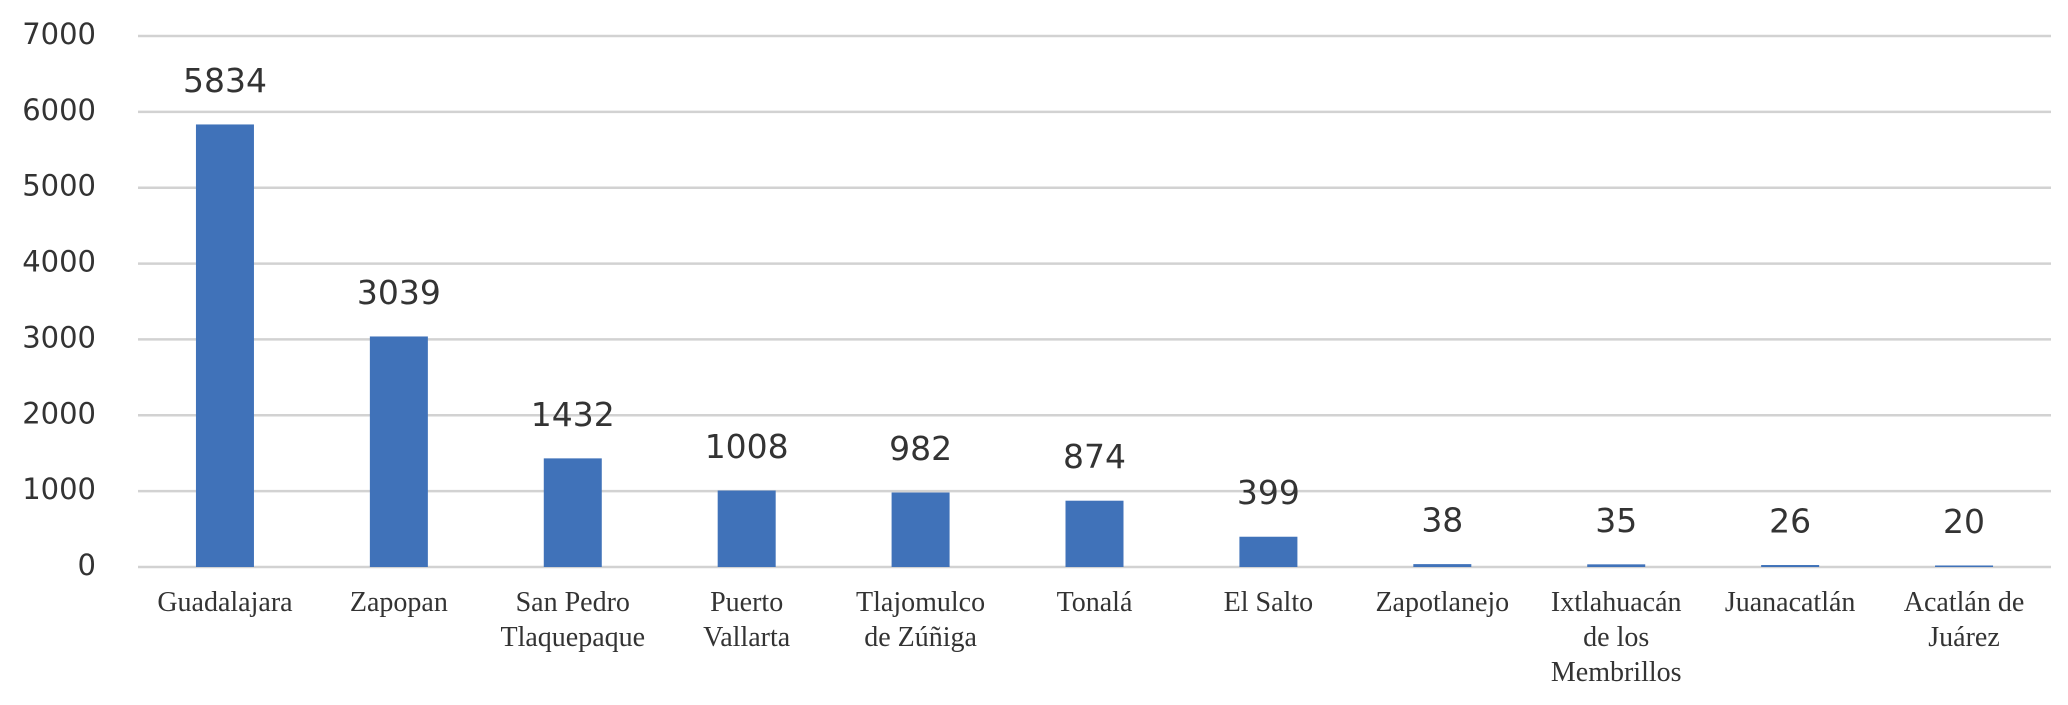 Image resolution: width=2068 pixels, height=705 pixels. Describe the element at coordinates (1790, 521) in the screenshot. I see `value-label: 26` at that location.